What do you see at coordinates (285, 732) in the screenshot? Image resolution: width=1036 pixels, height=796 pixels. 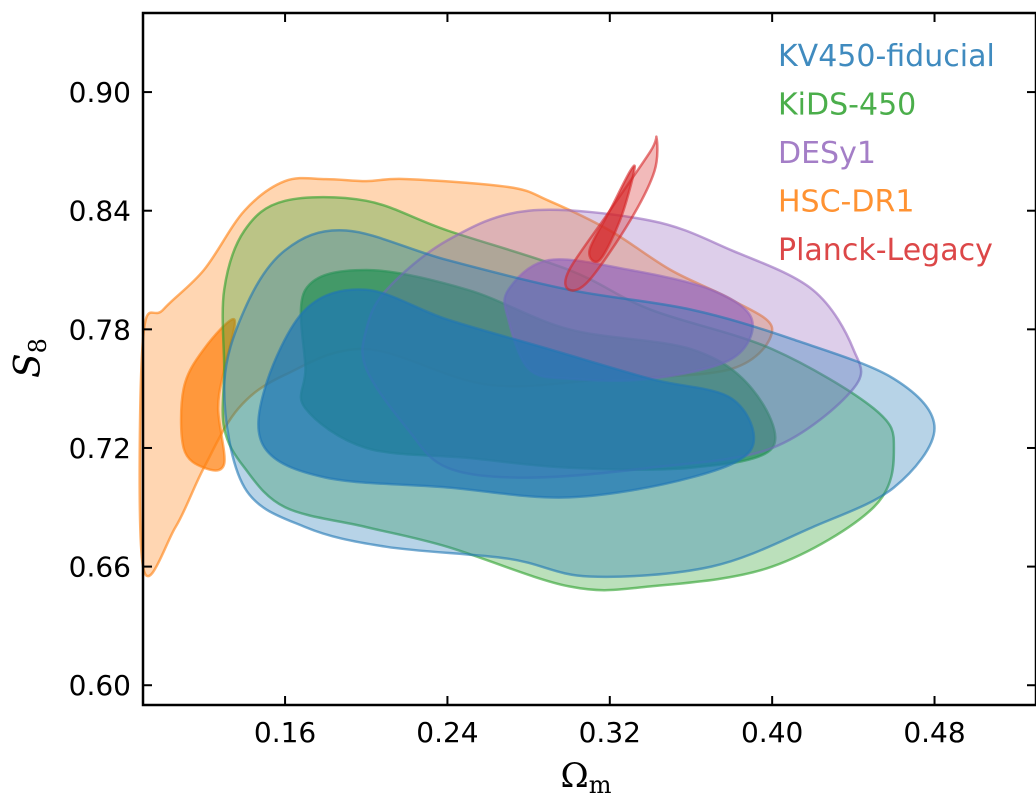 I see `x-tick-label: 0.16` at bounding box center [285, 732].